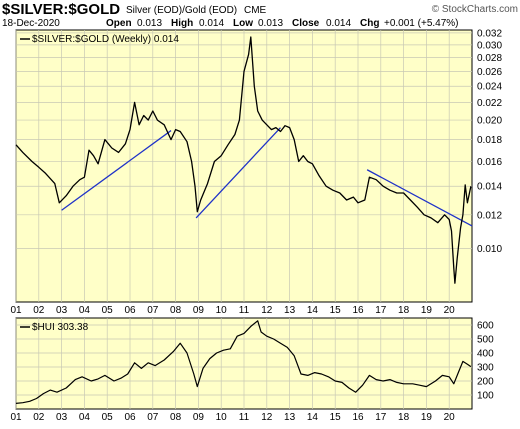 The width and height of the screenshot is (520, 429). What do you see at coordinates (105, 39) in the screenshot?
I see `price-legend-label: $SILVER:$GOLD (Weekly) 0.014` at bounding box center [105, 39].